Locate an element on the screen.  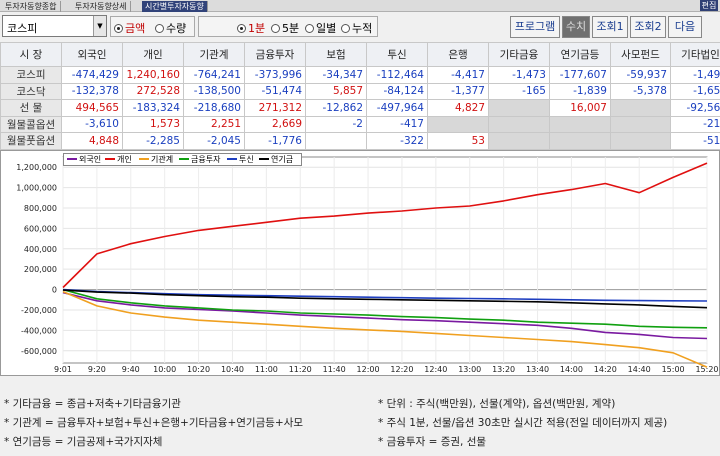
col-header-5: 보험 is located at coordinates (336, 54).